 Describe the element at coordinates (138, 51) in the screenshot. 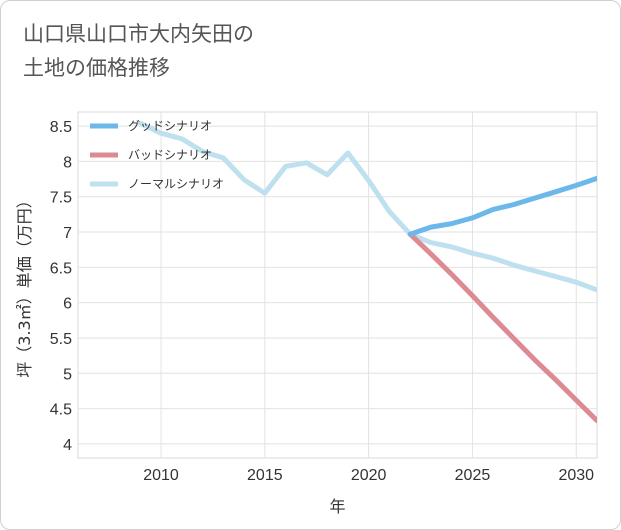

I see `chart-title: 山口県山口市大内矢田の 土地の価格推移` at that location.